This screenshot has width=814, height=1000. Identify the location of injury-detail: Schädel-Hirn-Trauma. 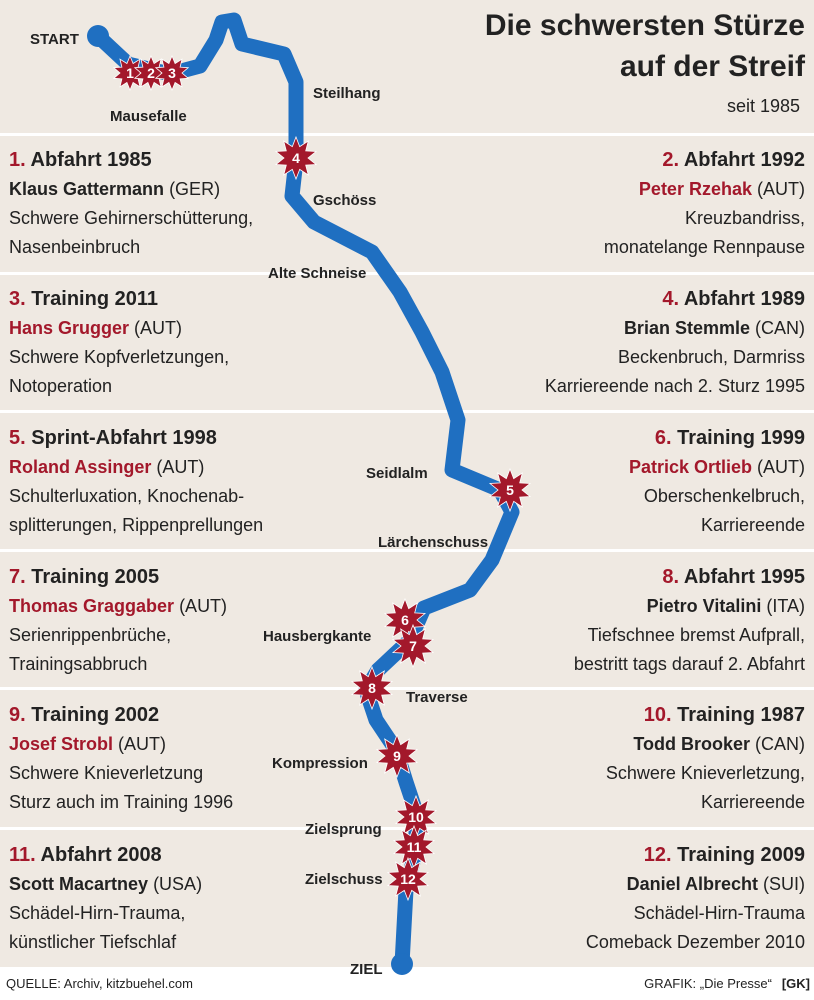
(719, 913).